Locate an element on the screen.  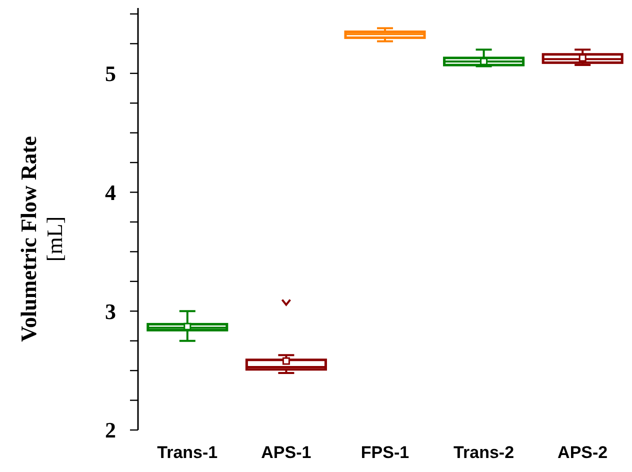
y-tick-label: 4 is located at coordinates (110, 192).